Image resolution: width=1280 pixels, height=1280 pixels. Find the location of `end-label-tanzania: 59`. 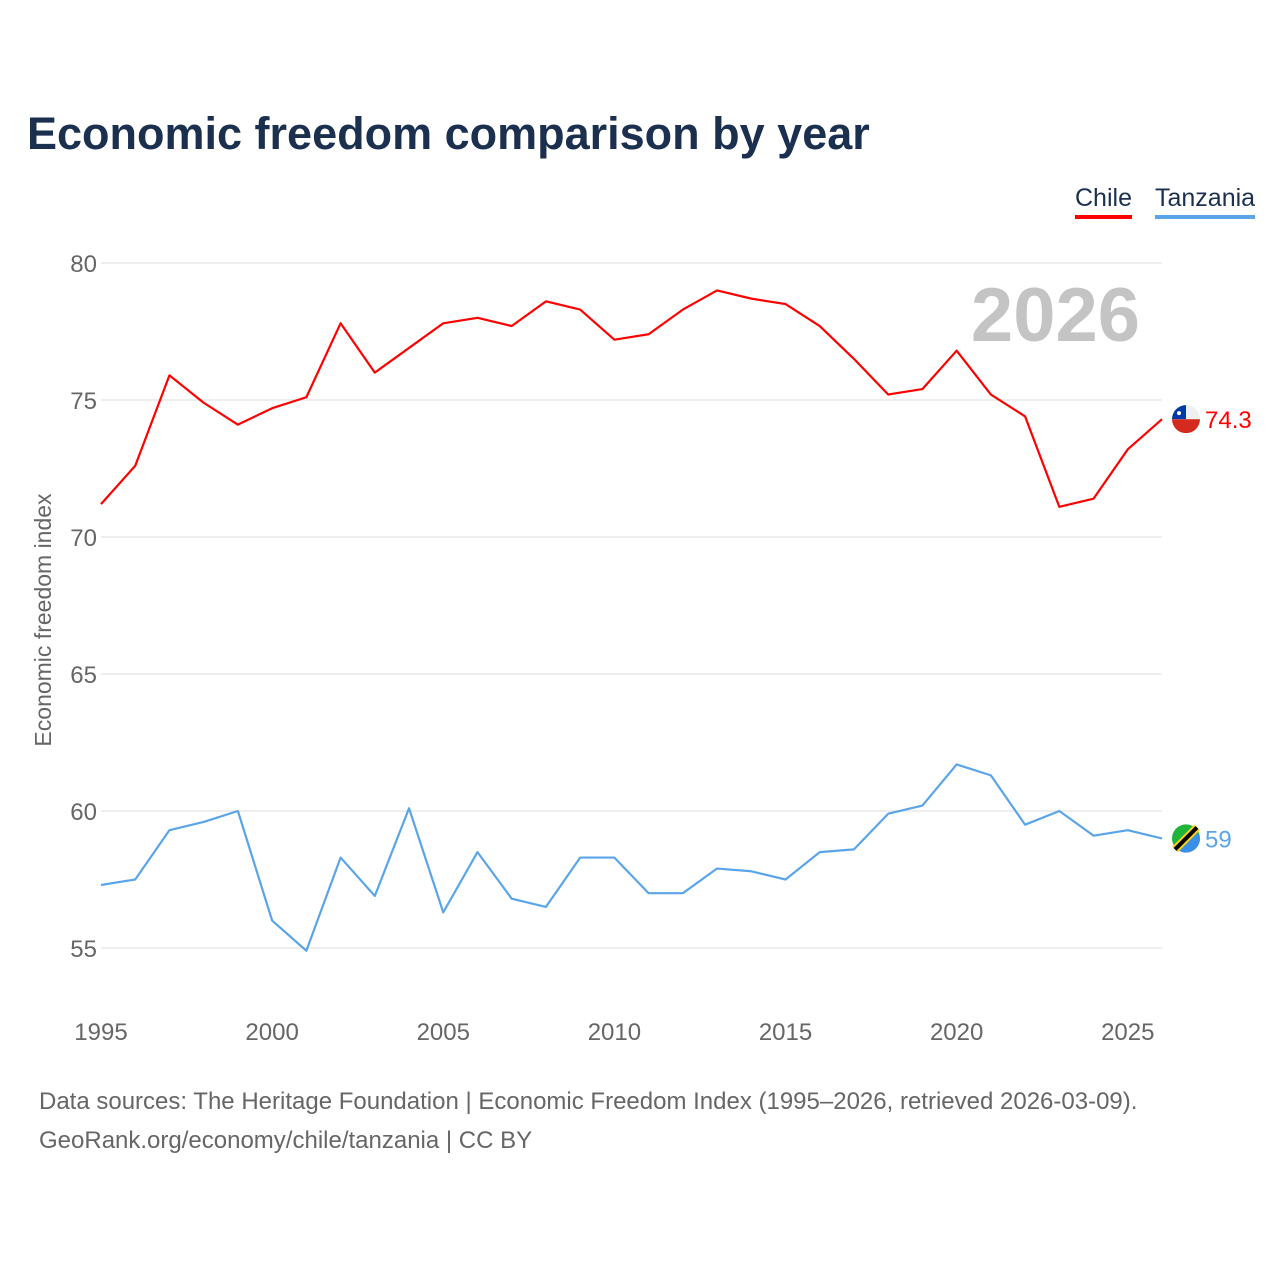

end-label-tanzania: 59 is located at coordinates (1218, 839).